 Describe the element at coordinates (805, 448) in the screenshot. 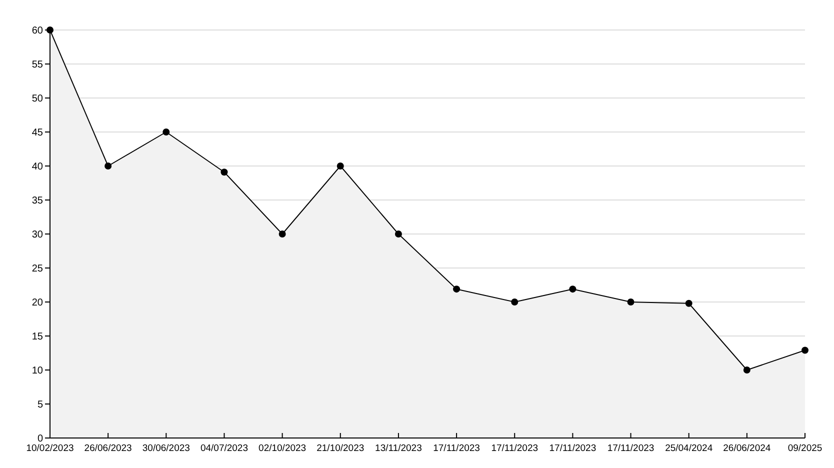

I see `x-tick-label: 09/2025` at that location.